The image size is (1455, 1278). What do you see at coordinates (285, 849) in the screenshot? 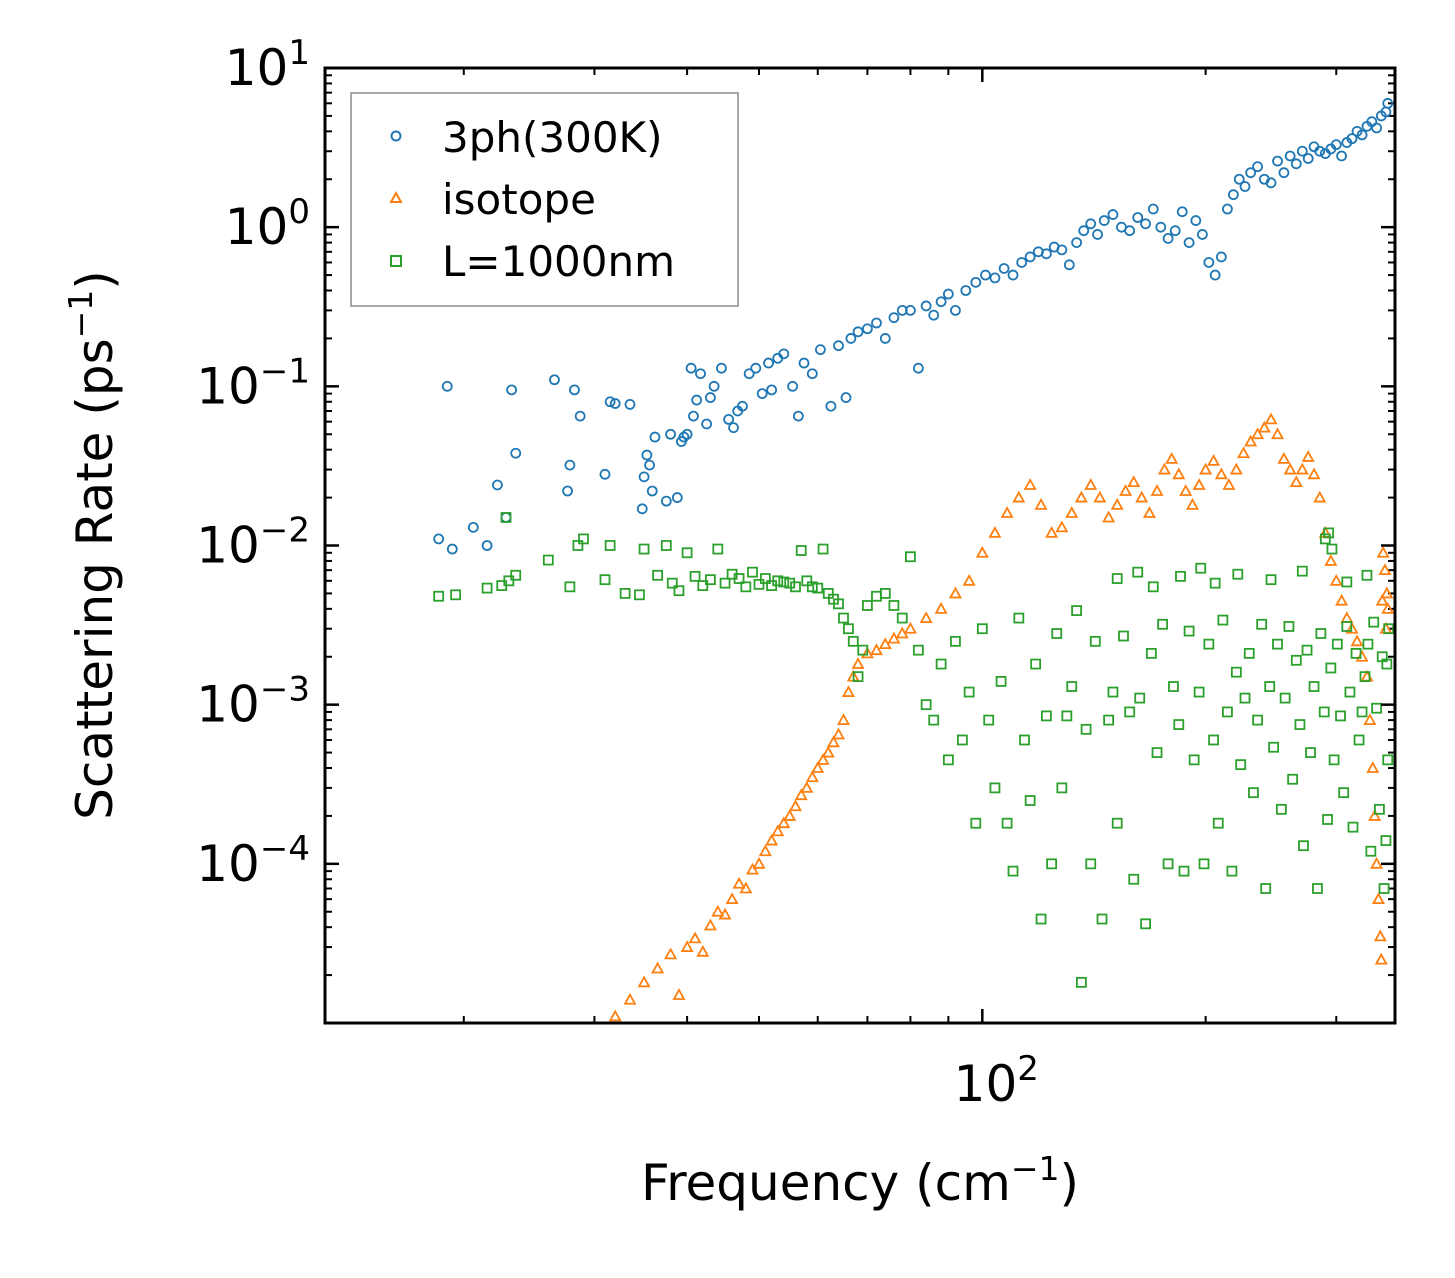
I see `y-tick-label-exp: −4` at bounding box center [285, 849].